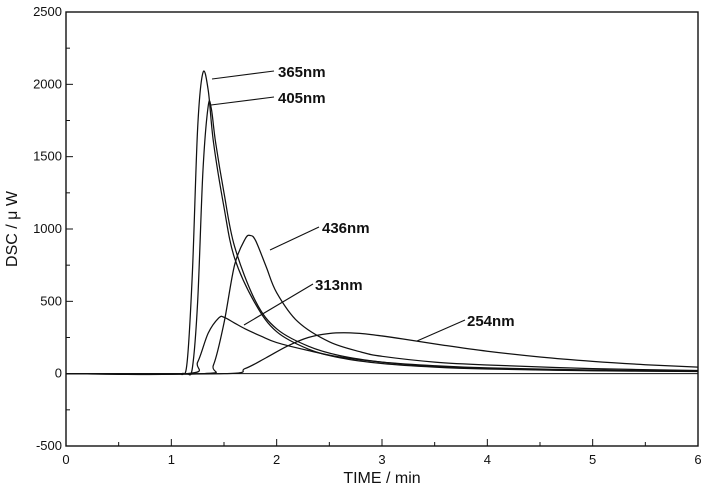 Image resolution: width=713 pixels, height=491 pixels. Describe the element at coordinates (47, 83) in the screenshot. I see `y-tick-label: 2000` at that location.